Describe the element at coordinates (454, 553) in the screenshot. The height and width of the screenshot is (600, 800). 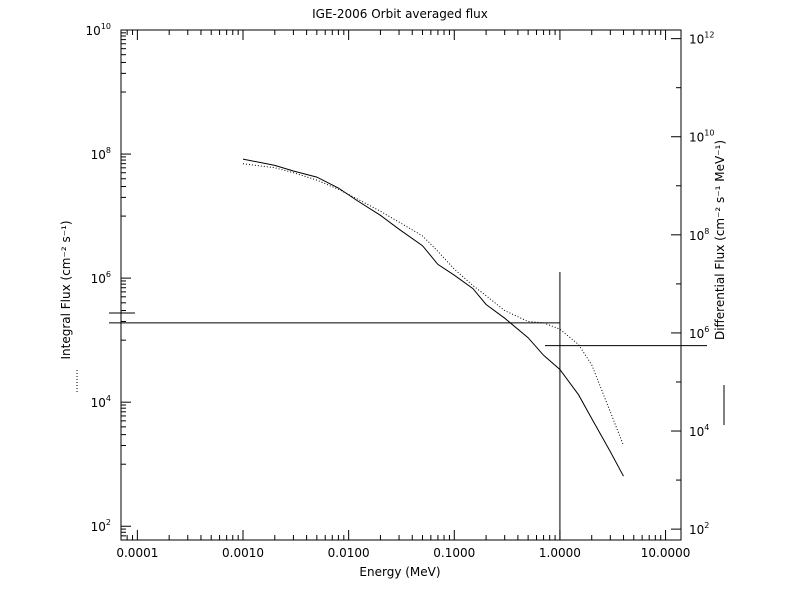
I see `x-tick-label: 0.1000` at that location.